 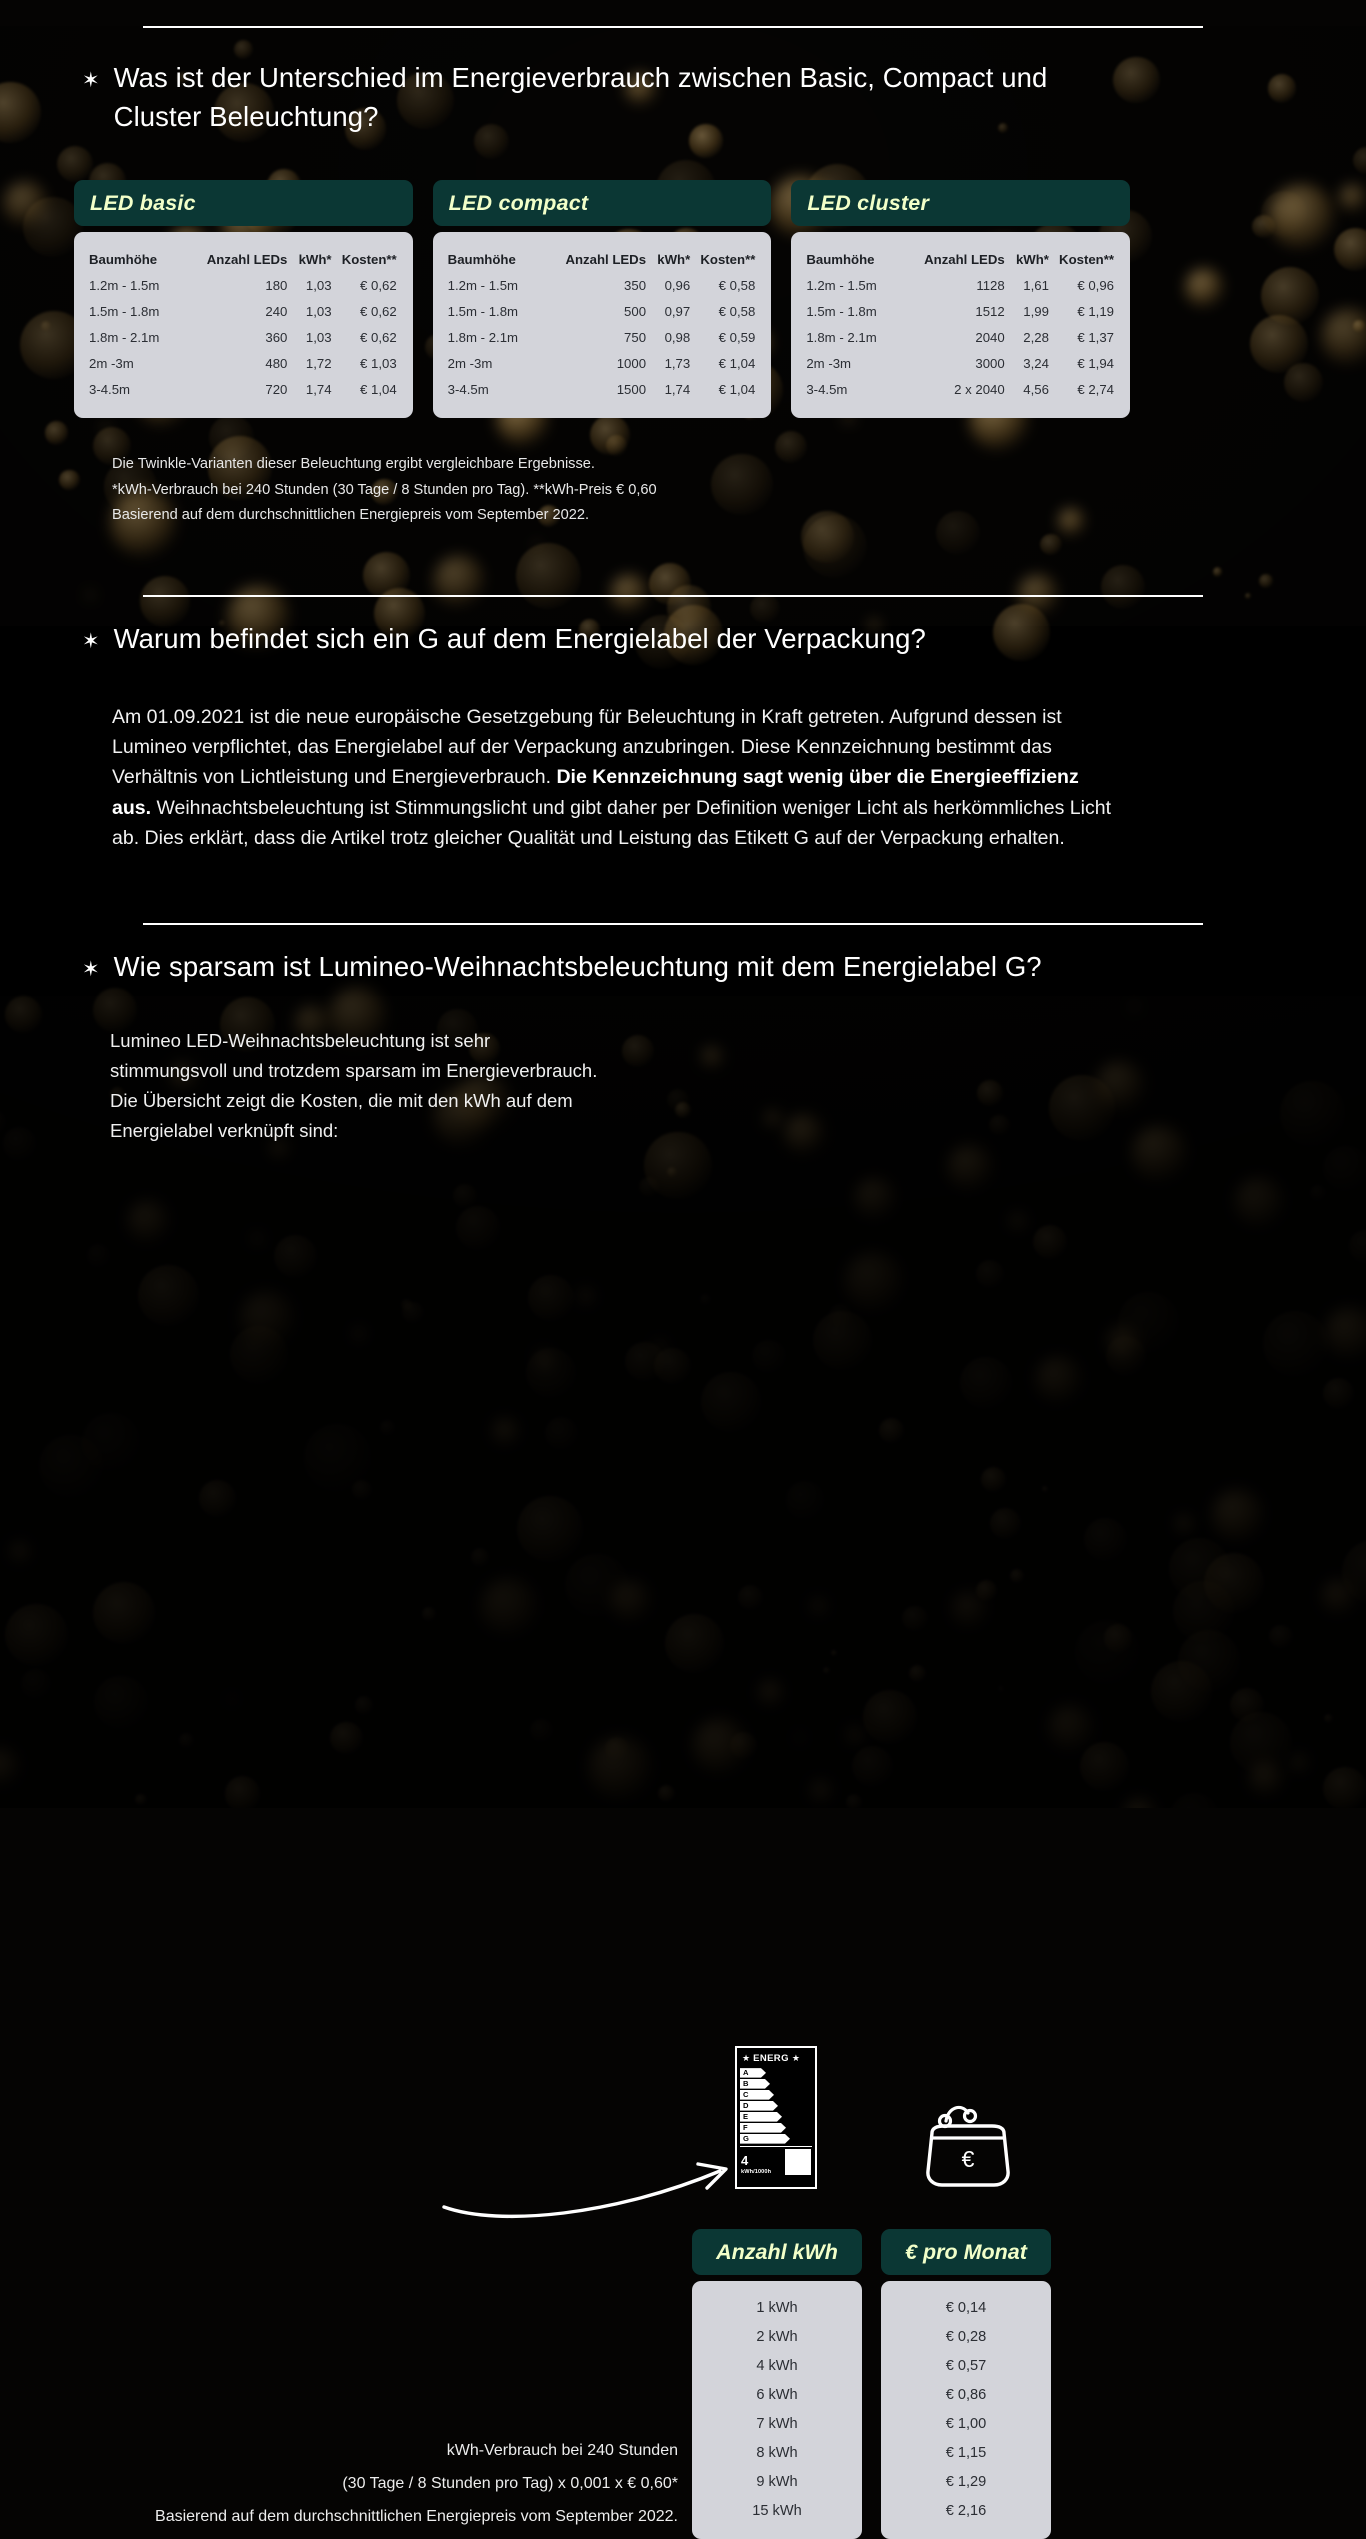 What do you see at coordinates (677, 363) in the screenshot?
I see `cell-kwh: 1,73` at bounding box center [677, 363].